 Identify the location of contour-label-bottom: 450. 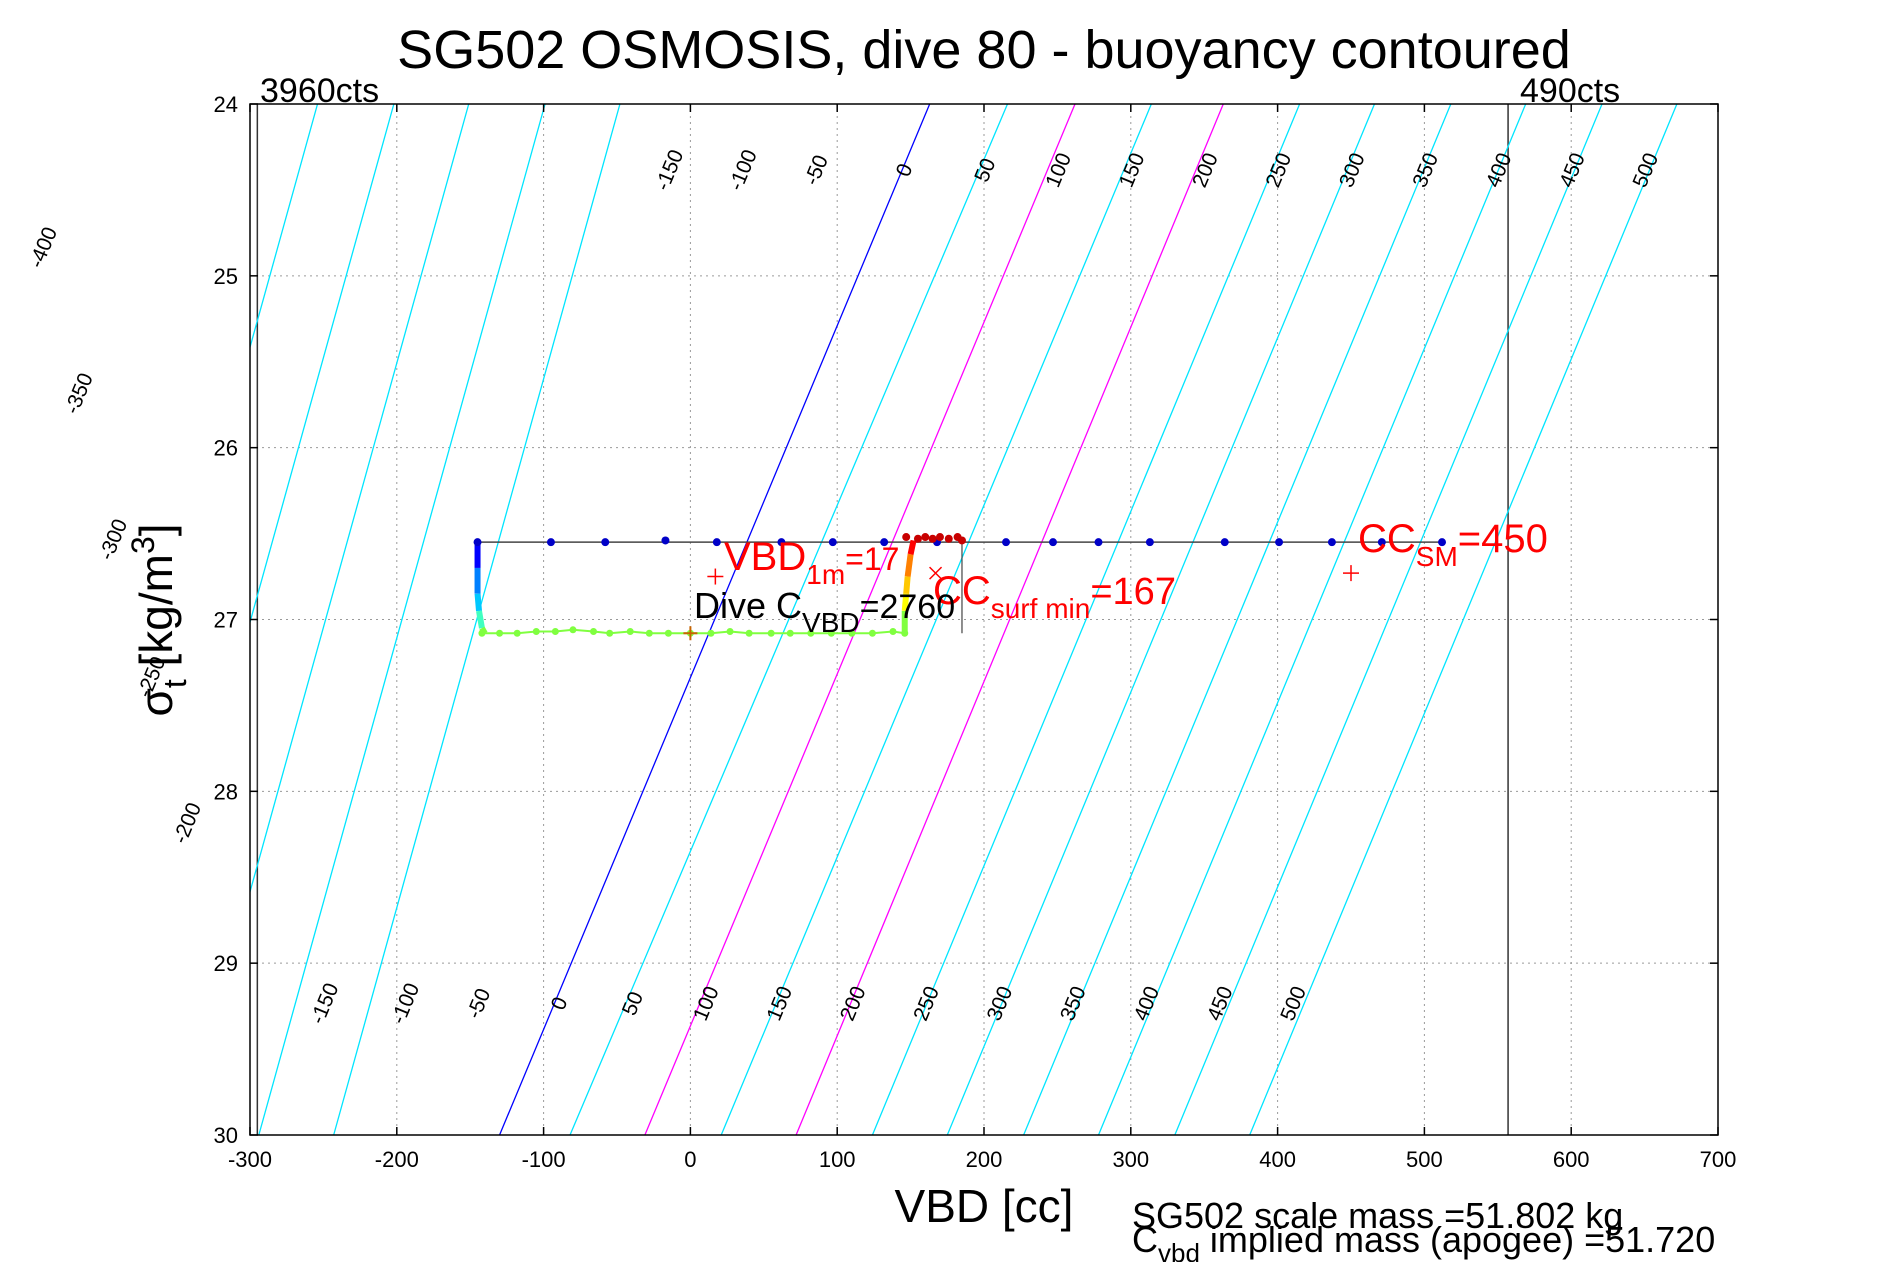
(1220, 1003).